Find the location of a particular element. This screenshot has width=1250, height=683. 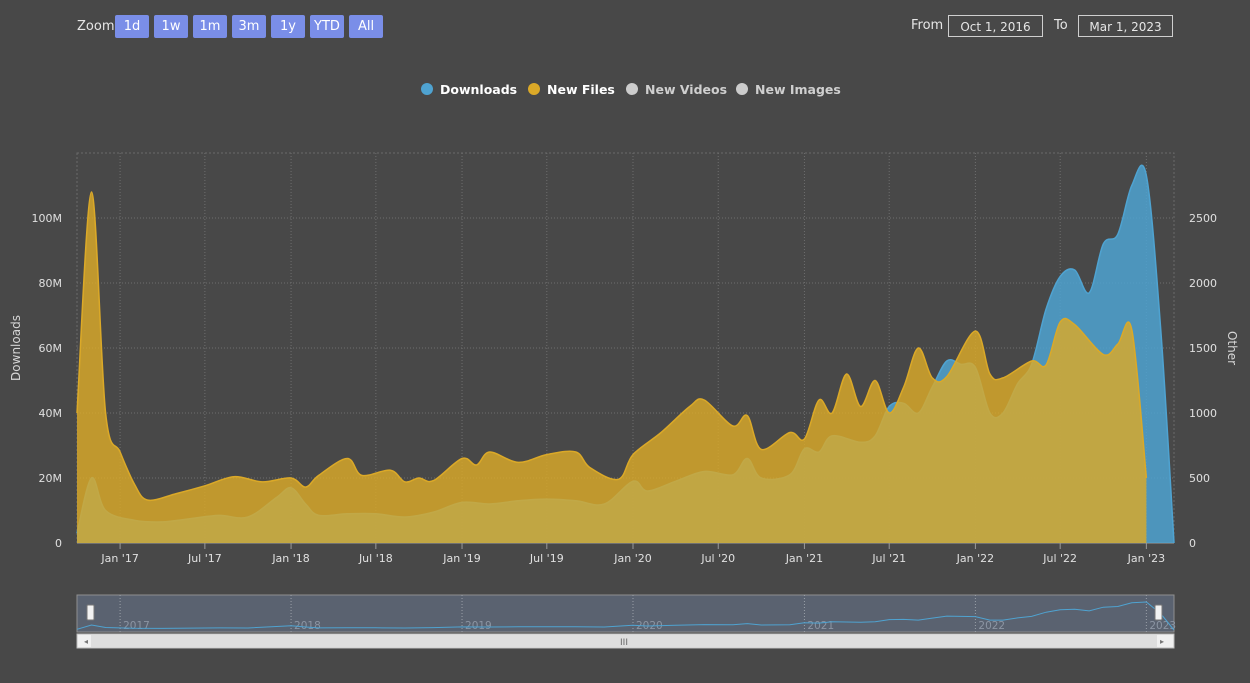

navigator-year-label: 2018 is located at coordinates (307, 626).